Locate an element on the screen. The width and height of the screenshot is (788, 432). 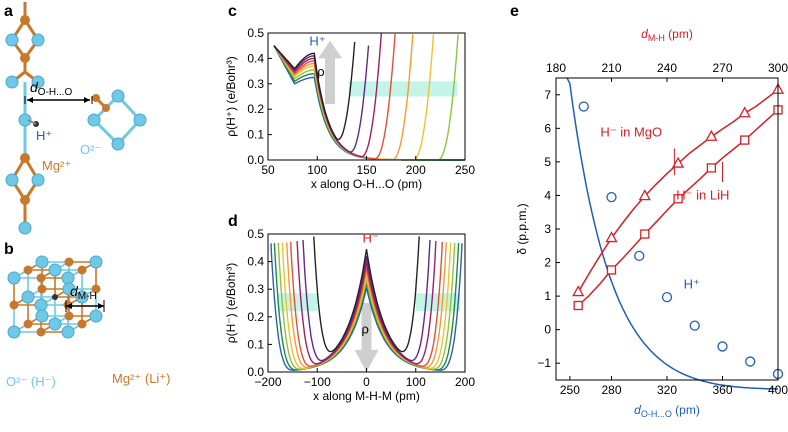
o2-label-a: O²⁻ is located at coordinates (90, 149).